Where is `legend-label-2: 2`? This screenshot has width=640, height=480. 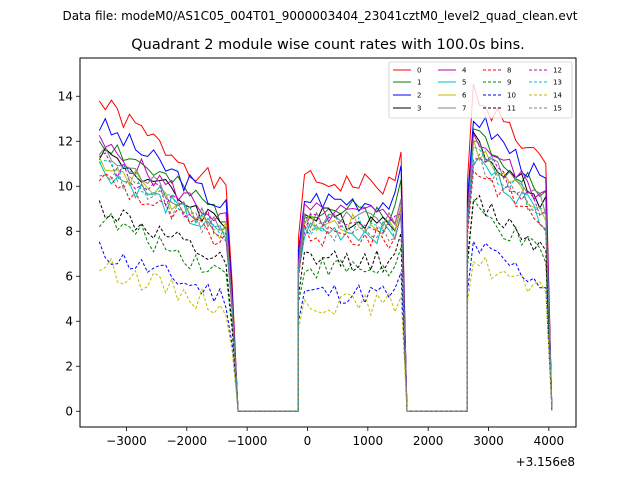
legend-label-2: 2 is located at coordinates (419, 96).